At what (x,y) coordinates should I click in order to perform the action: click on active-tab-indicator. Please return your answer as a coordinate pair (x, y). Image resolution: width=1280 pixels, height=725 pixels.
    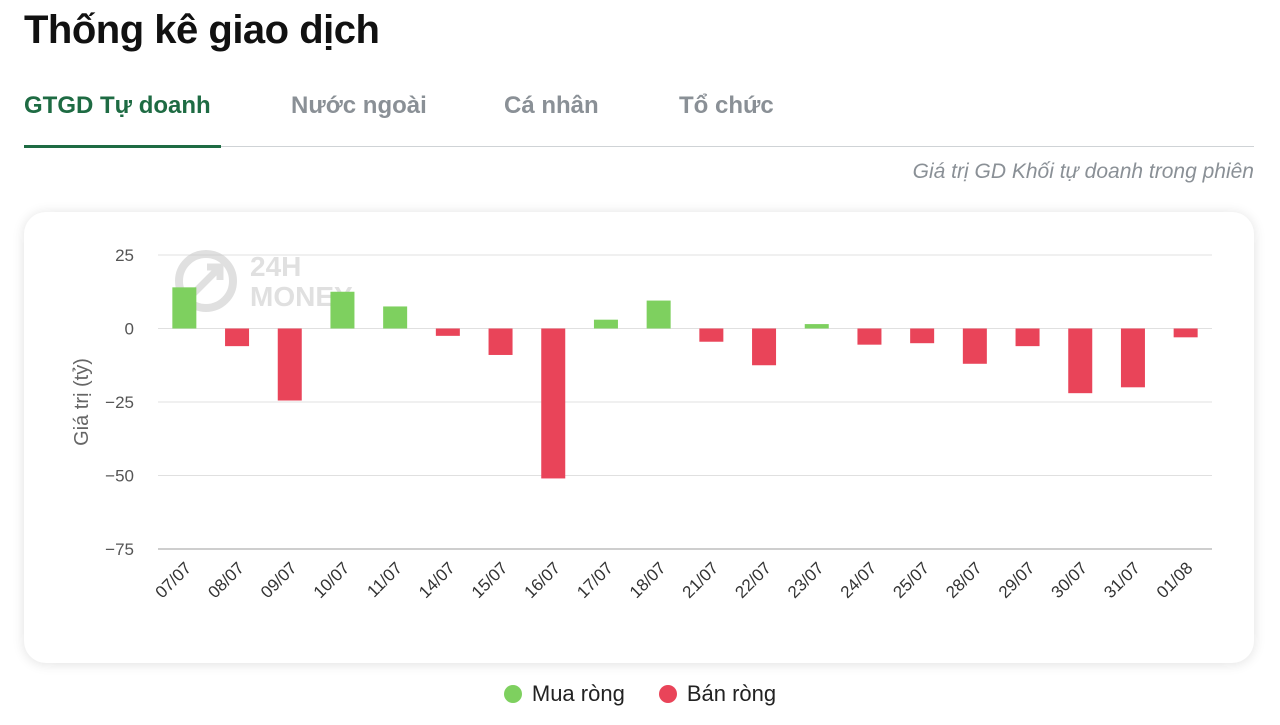
    Looking at the image, I should click on (122, 146).